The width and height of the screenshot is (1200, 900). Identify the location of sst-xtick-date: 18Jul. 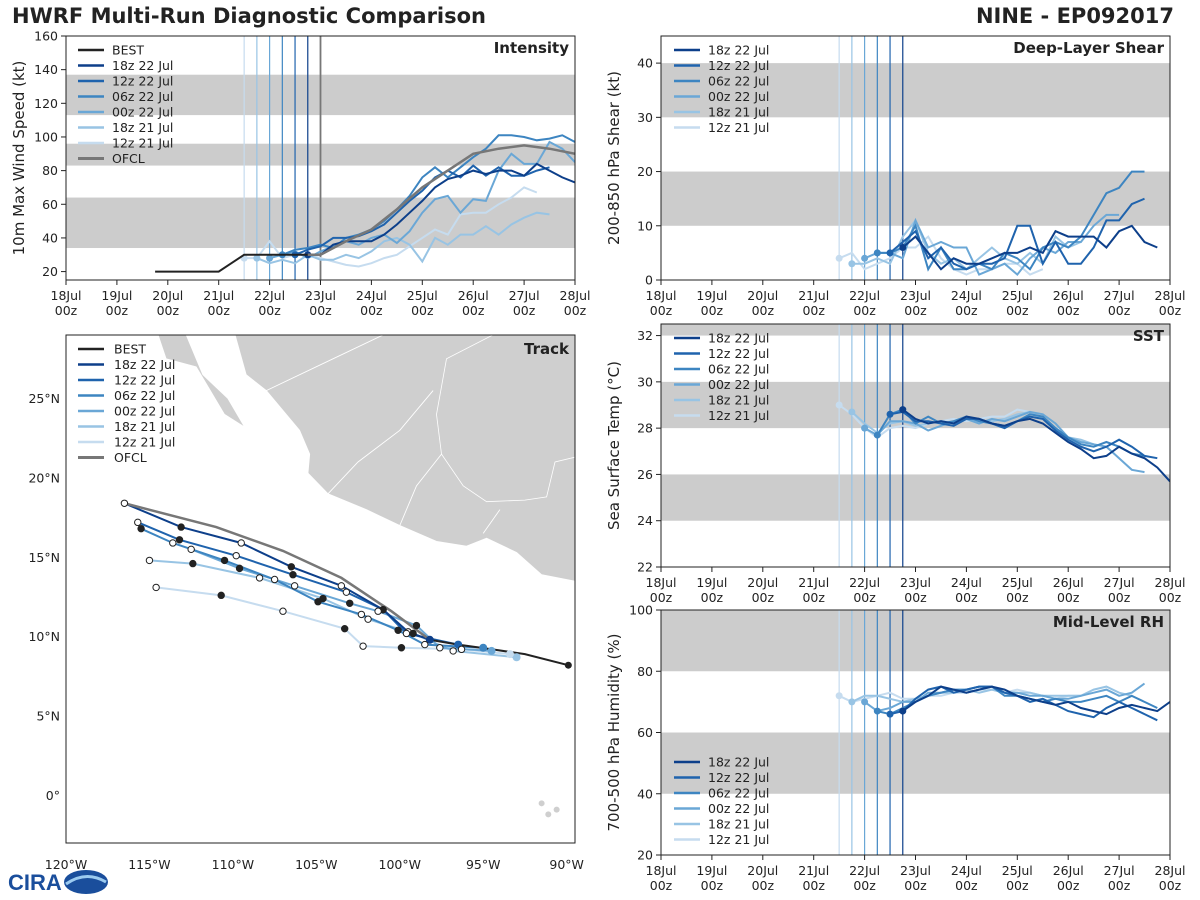
(661, 582).